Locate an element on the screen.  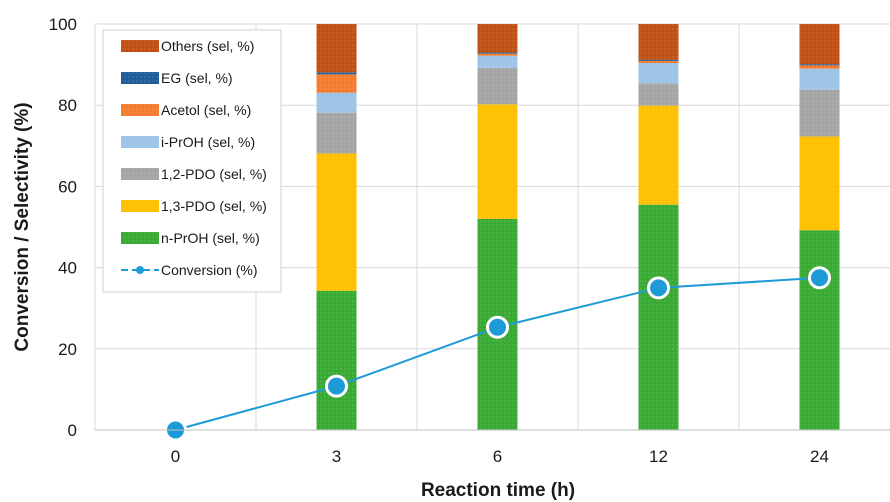
y-axis-title: Conversion / Selectivity (%) is located at coordinates (22, 226).